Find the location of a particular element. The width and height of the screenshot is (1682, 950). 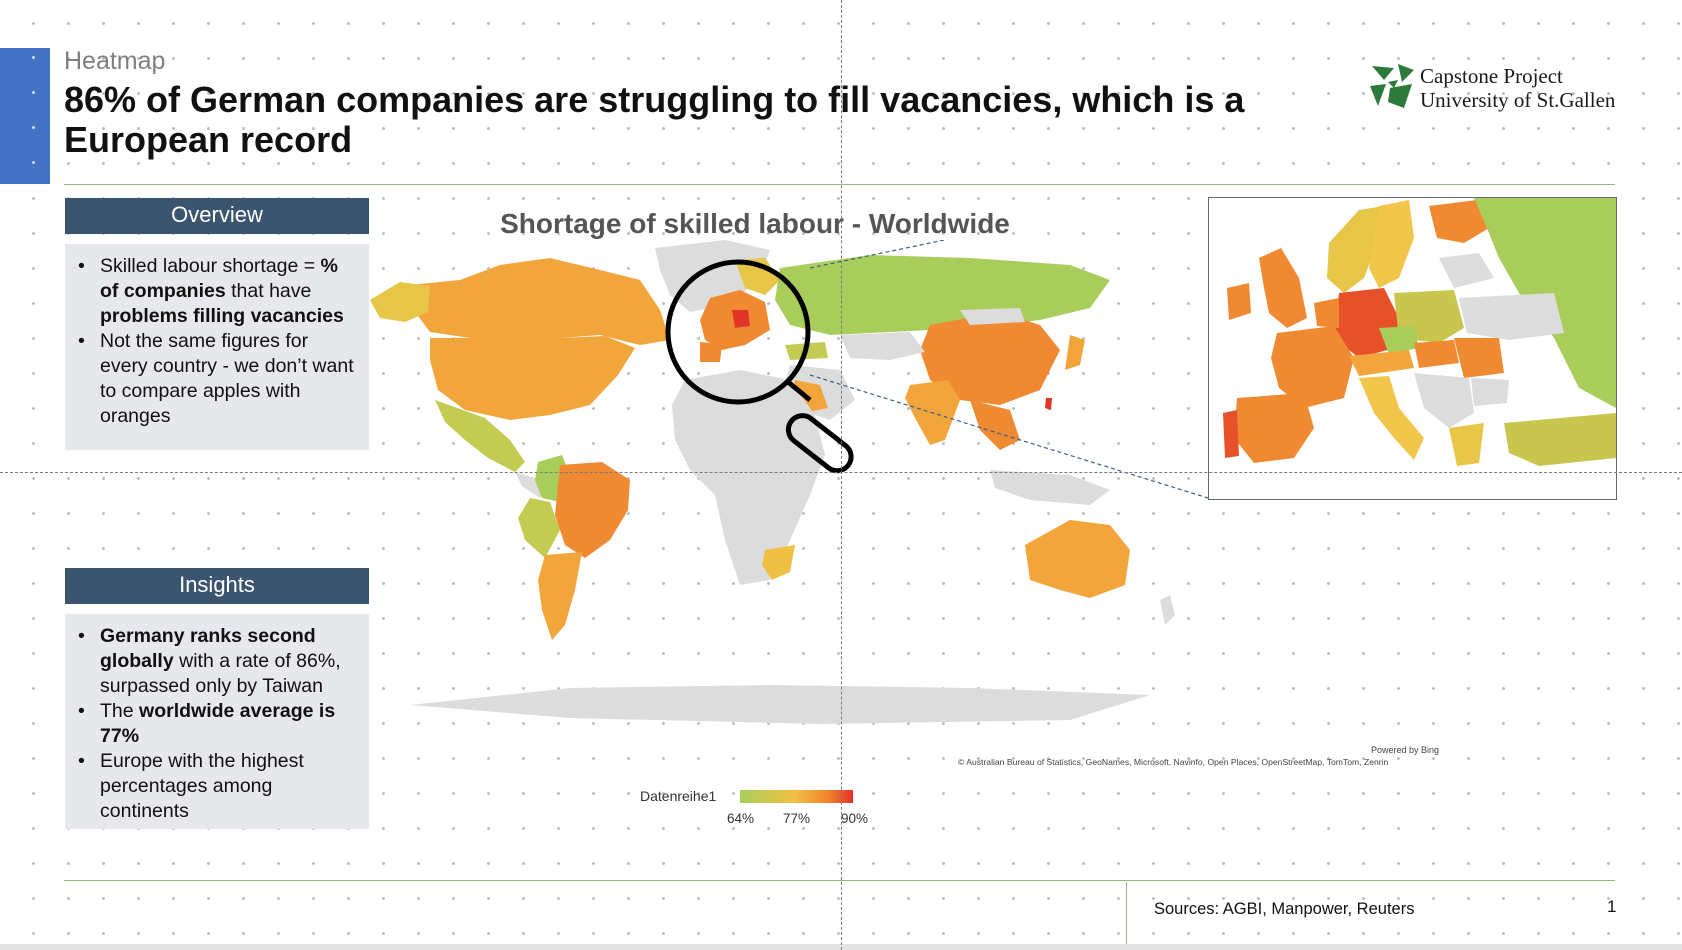

inset-benelux-shape is located at coordinates (1326, 313).